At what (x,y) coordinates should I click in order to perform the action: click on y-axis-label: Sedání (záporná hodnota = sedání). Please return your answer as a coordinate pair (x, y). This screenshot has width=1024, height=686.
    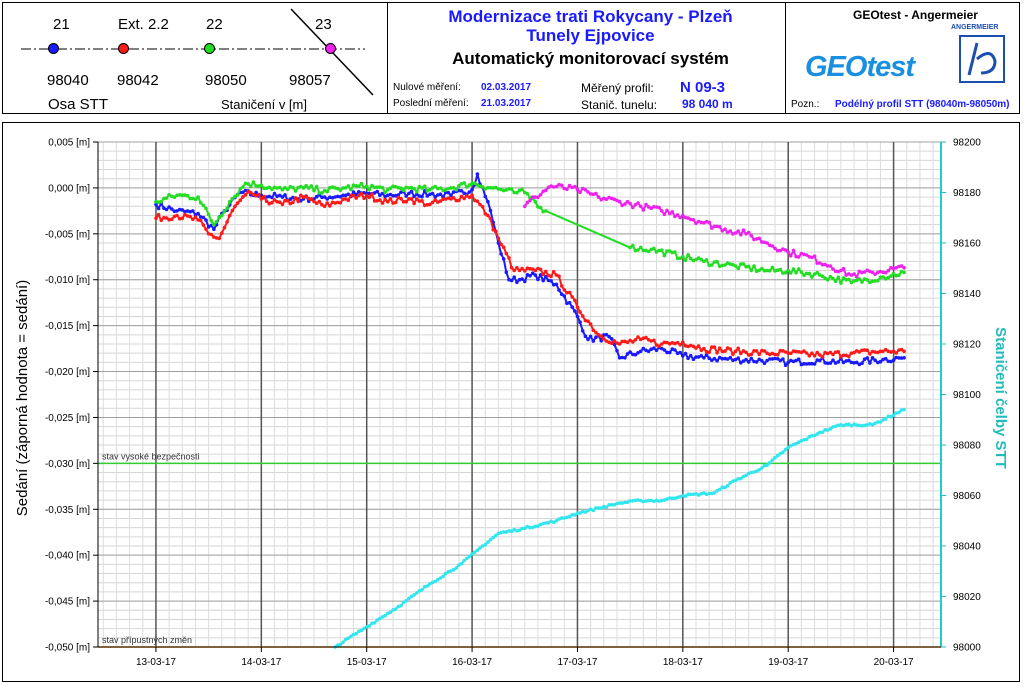
    Looking at the image, I should click on (22, 398).